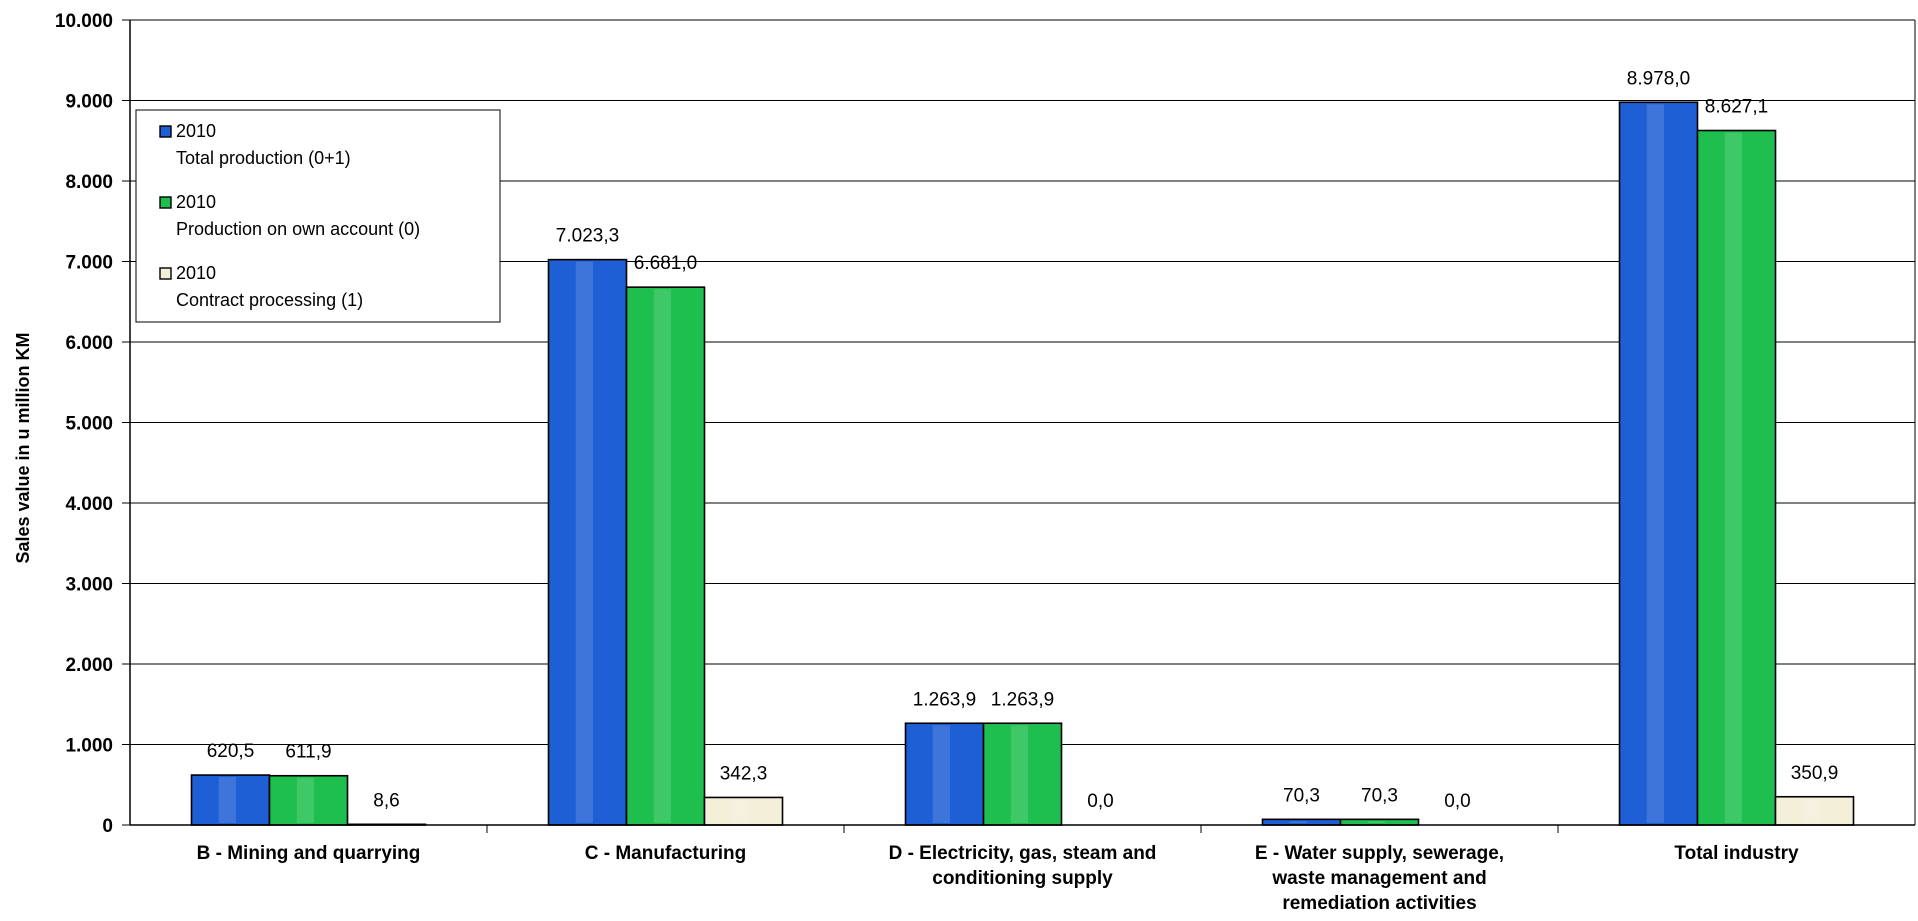 The width and height of the screenshot is (1918, 921). Describe the element at coordinates (107, 826) in the screenshot. I see `y-tick-label: 0` at that location.